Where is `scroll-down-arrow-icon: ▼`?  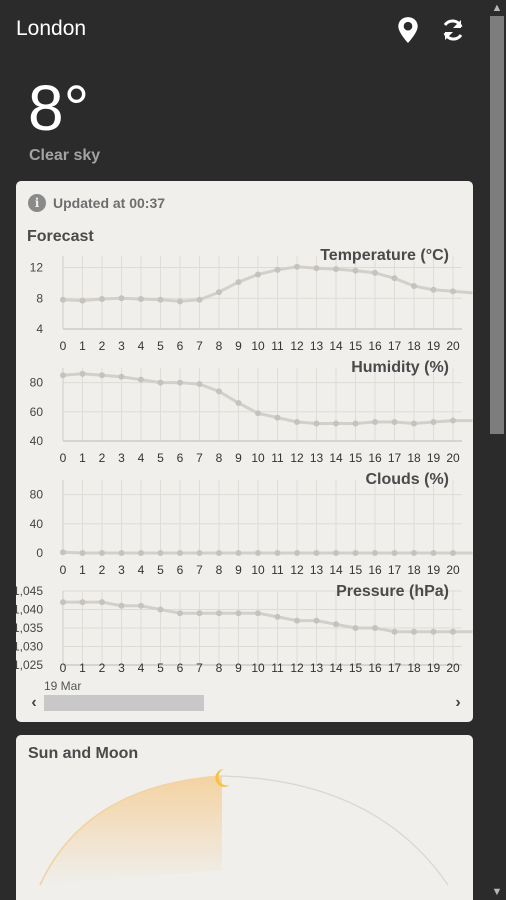
scroll-down-arrow-icon: ▼ is located at coordinates (497, 892).